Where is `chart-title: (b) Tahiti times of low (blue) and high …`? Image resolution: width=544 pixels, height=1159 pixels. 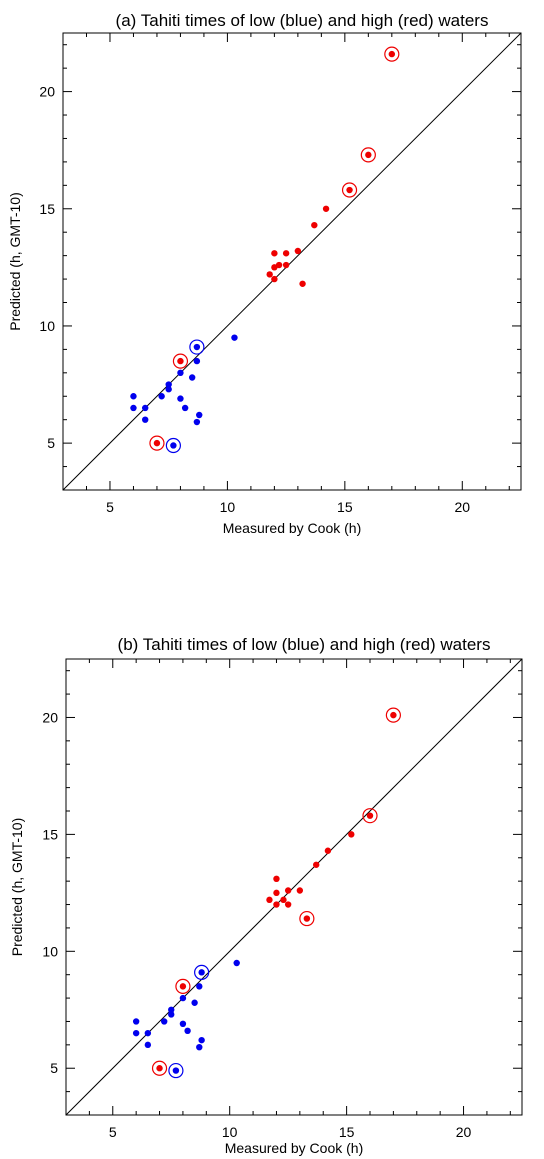
chart-title: (b) Tahiti times of low (blue) and high … is located at coordinates (304, 644).